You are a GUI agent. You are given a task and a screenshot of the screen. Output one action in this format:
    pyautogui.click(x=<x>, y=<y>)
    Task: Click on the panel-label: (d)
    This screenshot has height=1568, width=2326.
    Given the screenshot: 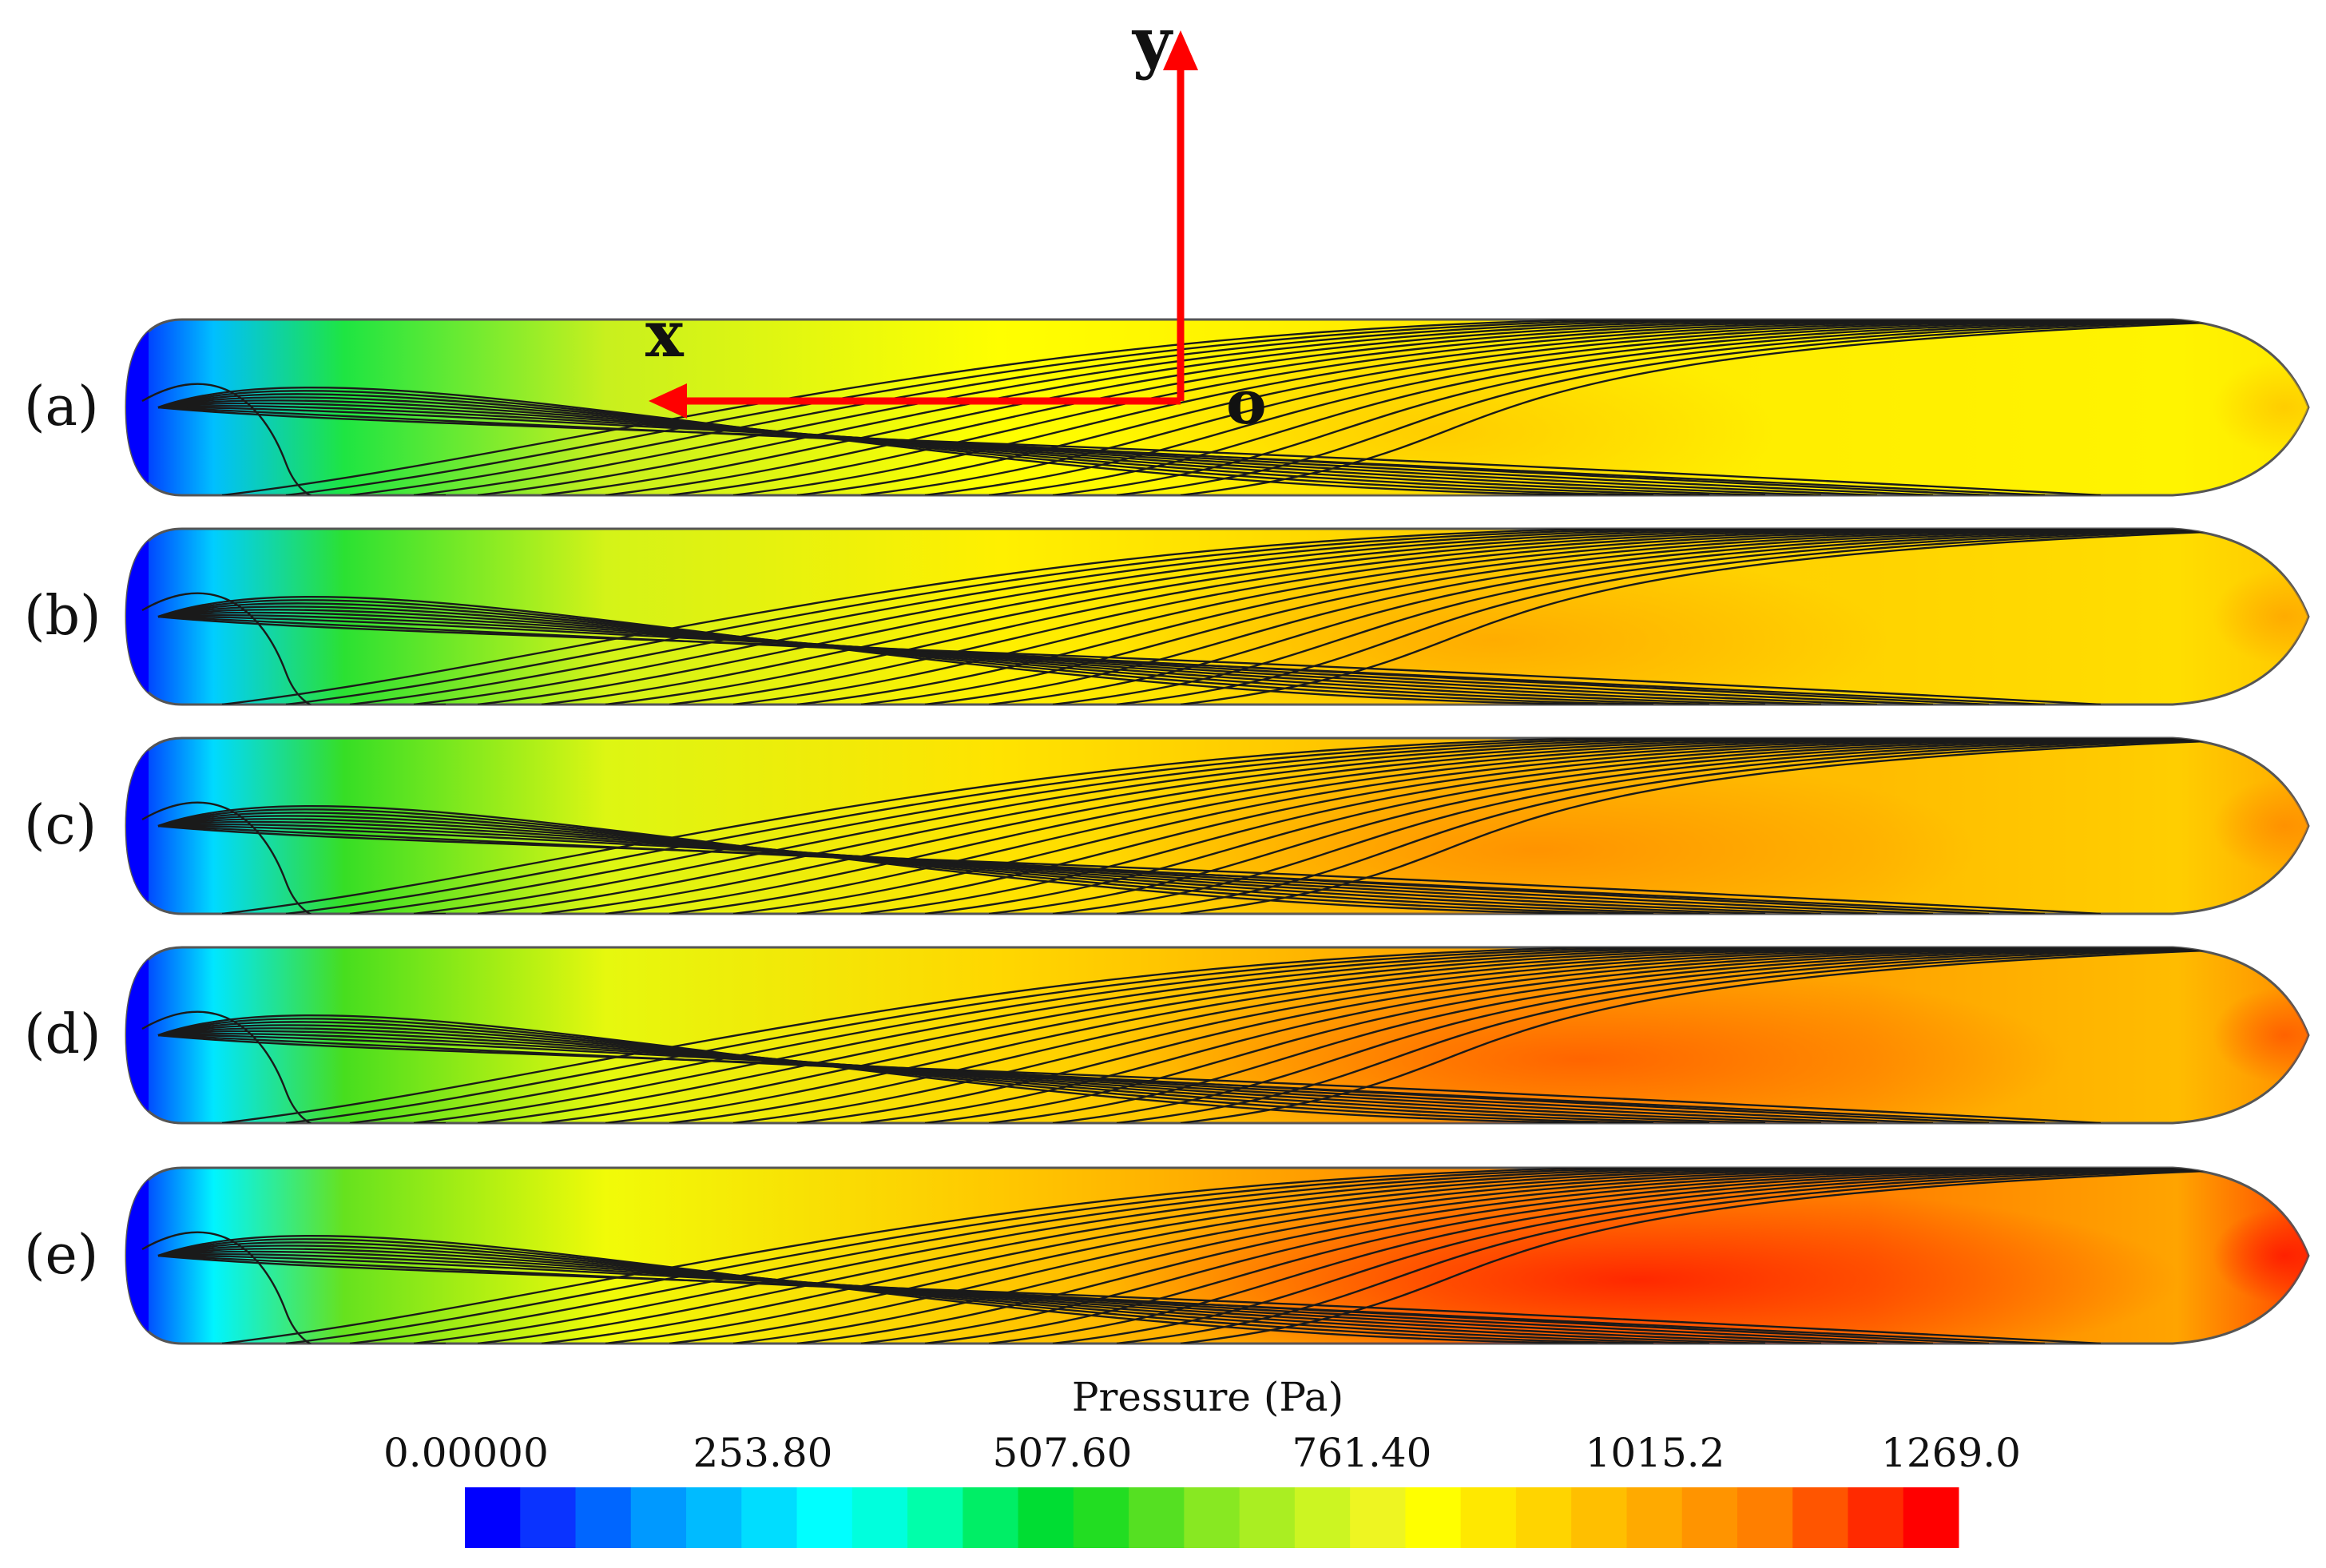 What is the action you would take?
    pyautogui.click(x=63, y=1034)
    